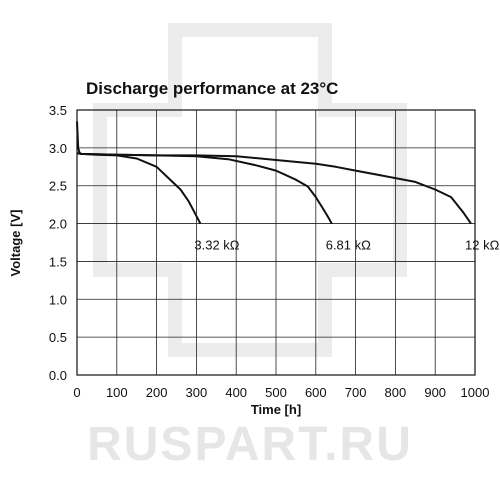  Describe the element at coordinates (15, 243) in the screenshot. I see `y-axis-title: Voltage [V]` at that location.